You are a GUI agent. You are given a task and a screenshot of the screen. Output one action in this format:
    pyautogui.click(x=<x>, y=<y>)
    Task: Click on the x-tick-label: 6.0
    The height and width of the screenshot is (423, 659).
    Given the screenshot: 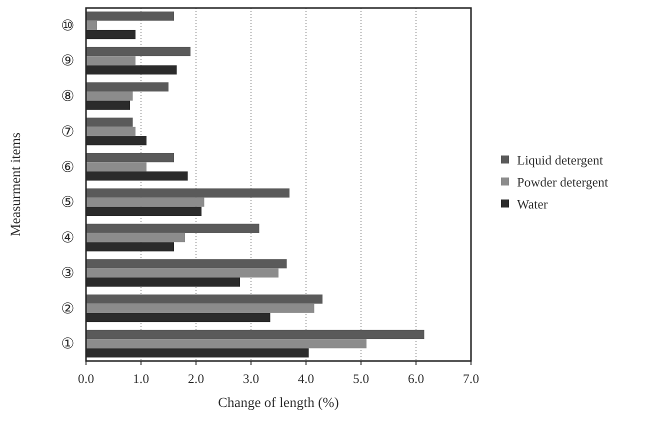 What is the action you would take?
    pyautogui.click(x=416, y=378)
    